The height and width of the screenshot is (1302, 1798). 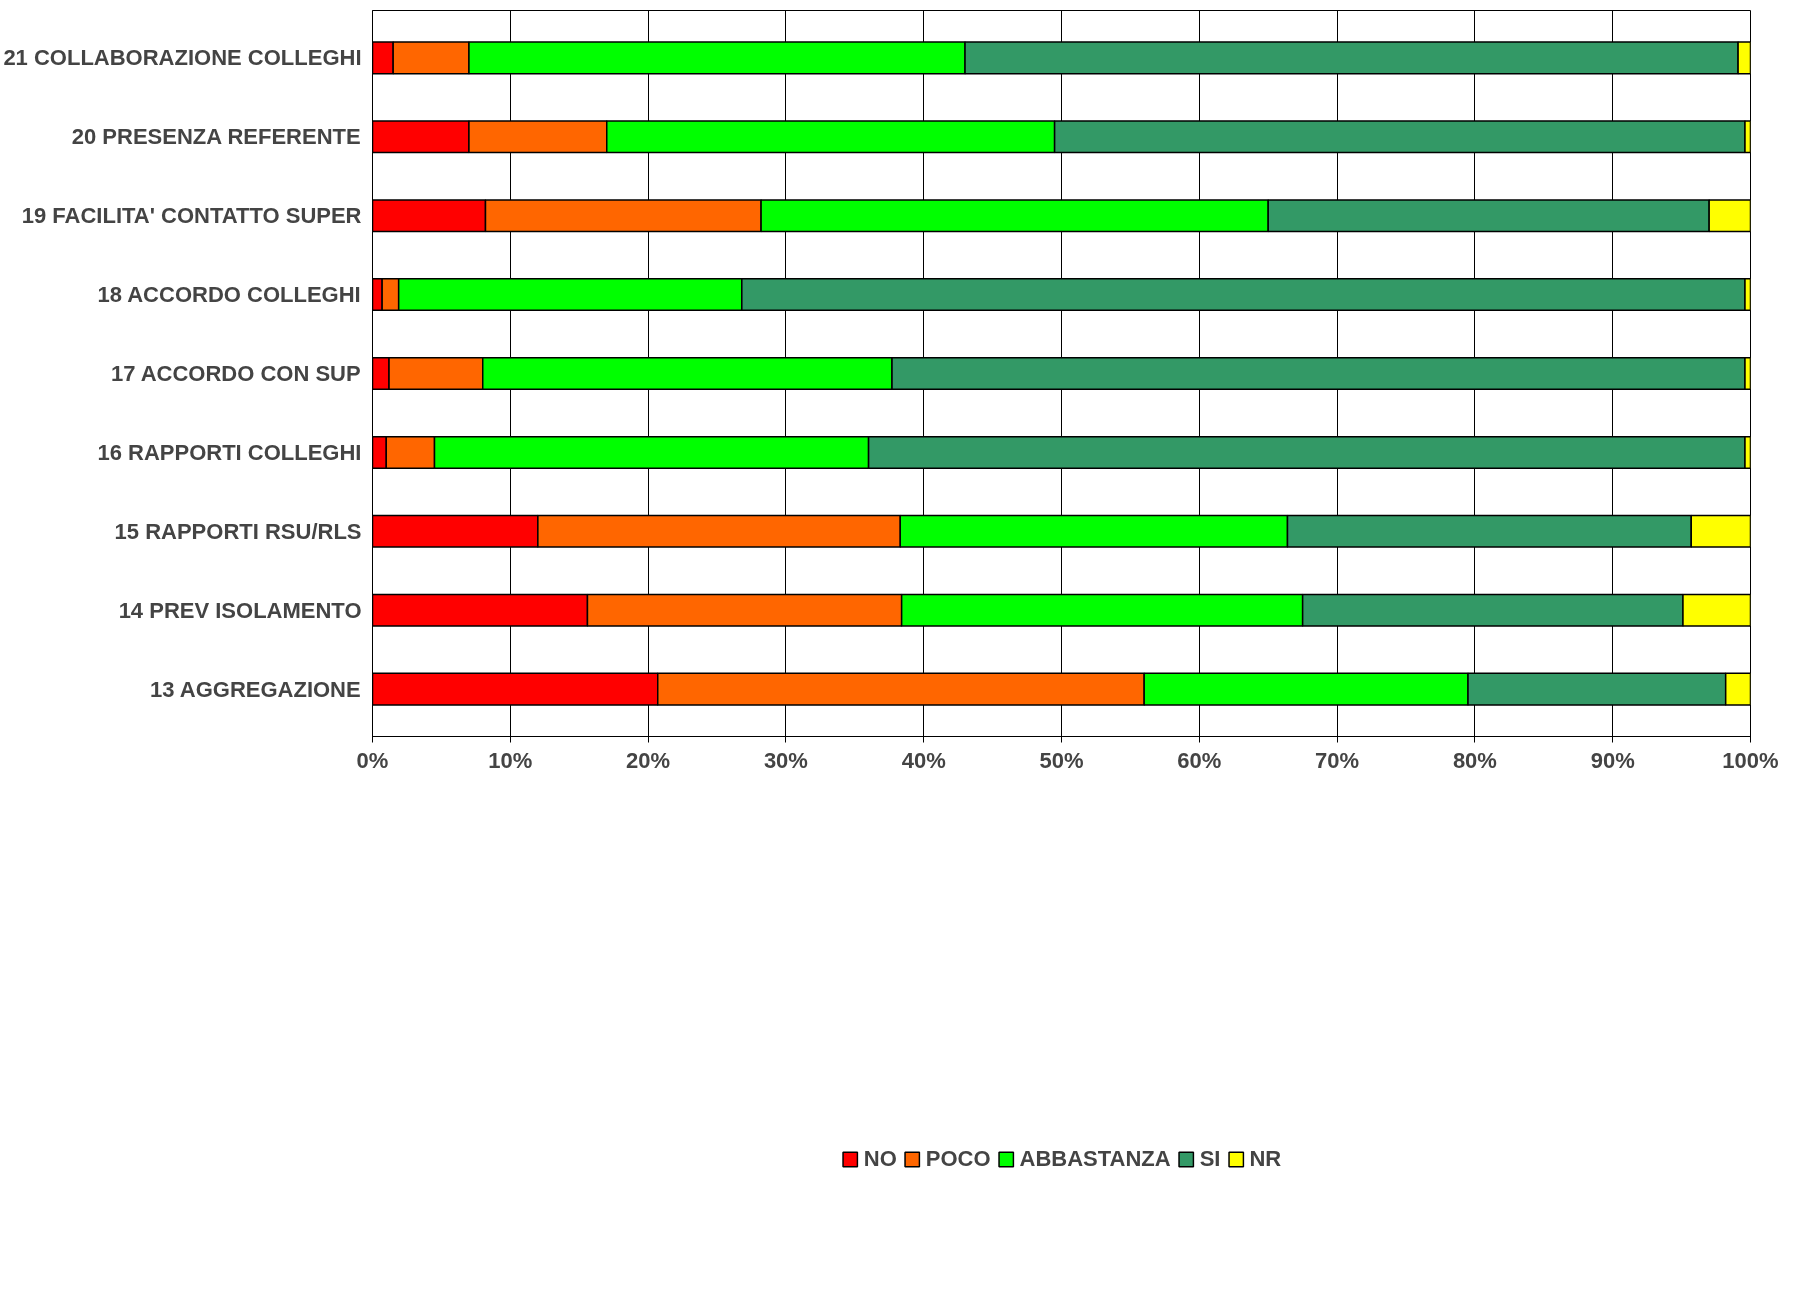 What do you see at coordinates (880, 1158) in the screenshot?
I see `legend-label: NO` at bounding box center [880, 1158].